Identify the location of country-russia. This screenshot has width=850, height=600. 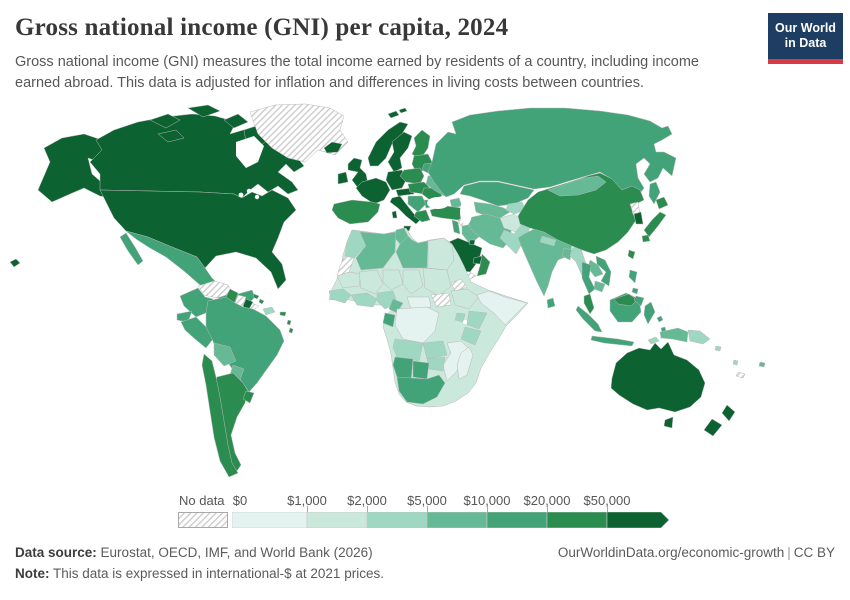
(552, 154).